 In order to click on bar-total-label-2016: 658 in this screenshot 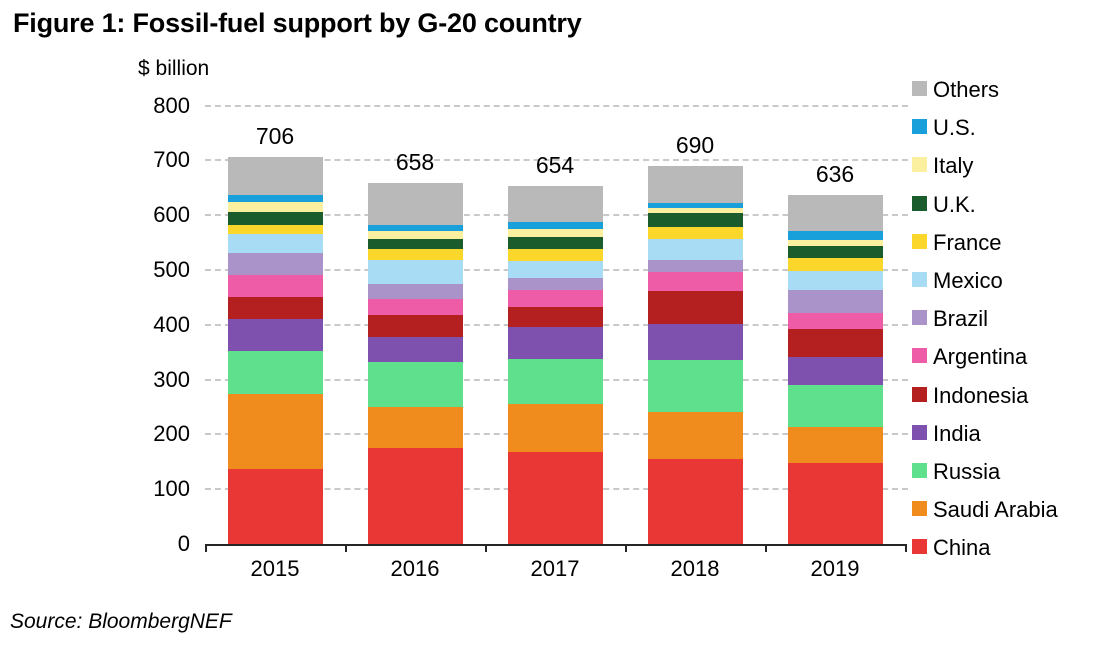, I will do `click(415, 162)`.